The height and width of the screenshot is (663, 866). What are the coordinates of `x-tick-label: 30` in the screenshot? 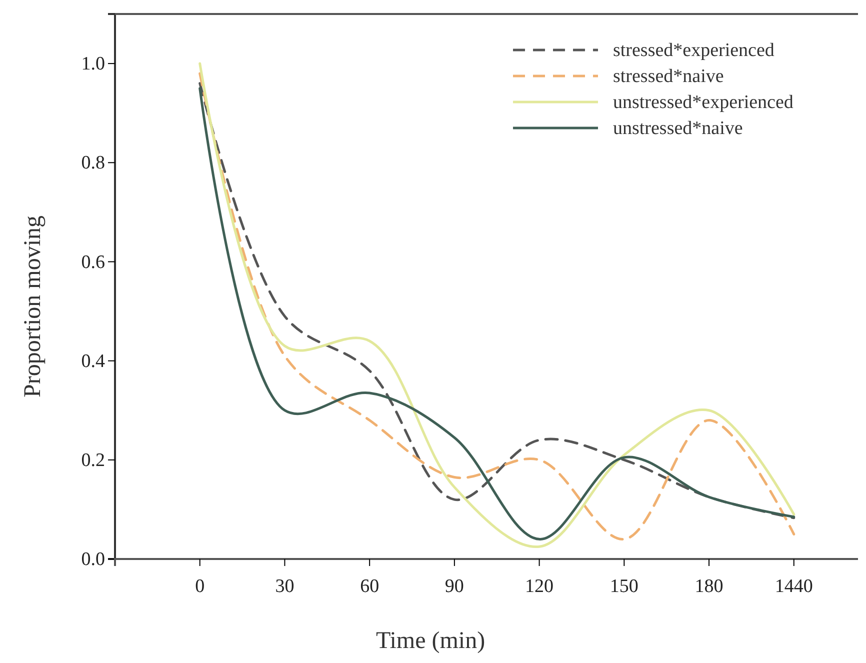 It's located at (284, 586).